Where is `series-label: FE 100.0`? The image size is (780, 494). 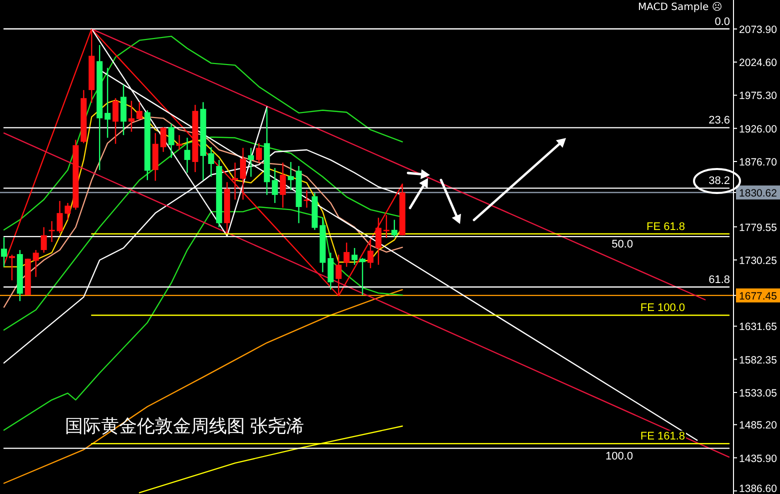 series-label: FE 100.0 is located at coordinates (662, 308).